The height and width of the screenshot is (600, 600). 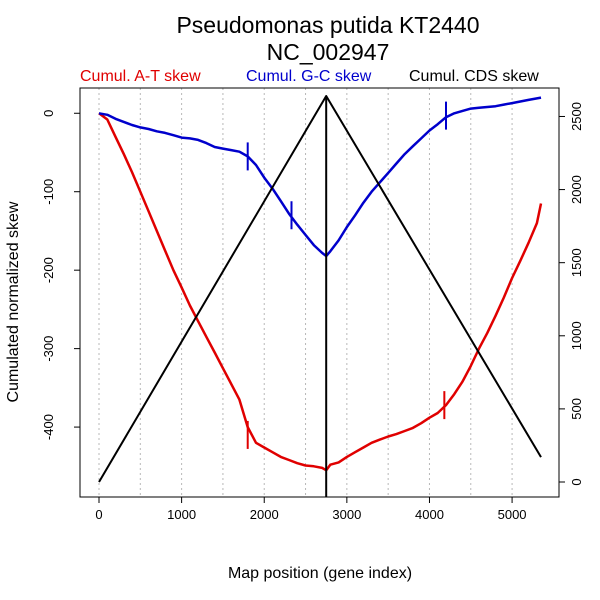 What do you see at coordinates (327, 25) in the screenshot?
I see `chart-title: Pseudomonas putida KT2440` at bounding box center [327, 25].